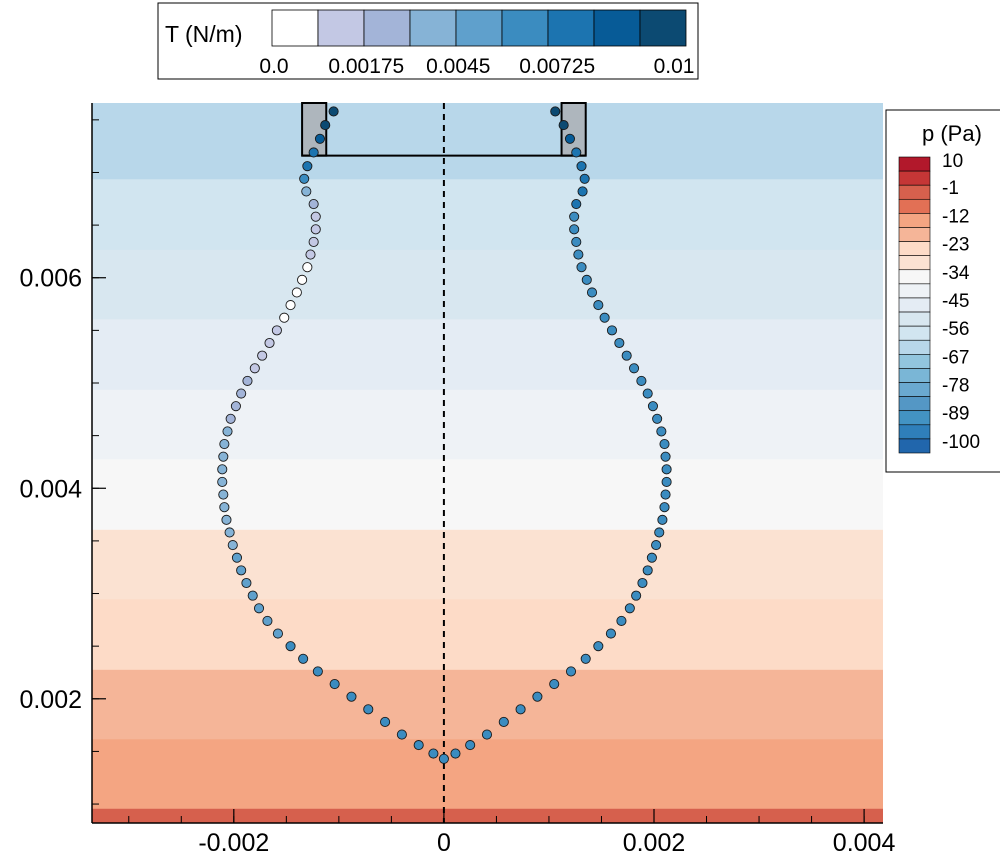 The image size is (1000, 860). What do you see at coordinates (674, 66) in the screenshot?
I see `tension-tick-label: 0.01` at bounding box center [674, 66].